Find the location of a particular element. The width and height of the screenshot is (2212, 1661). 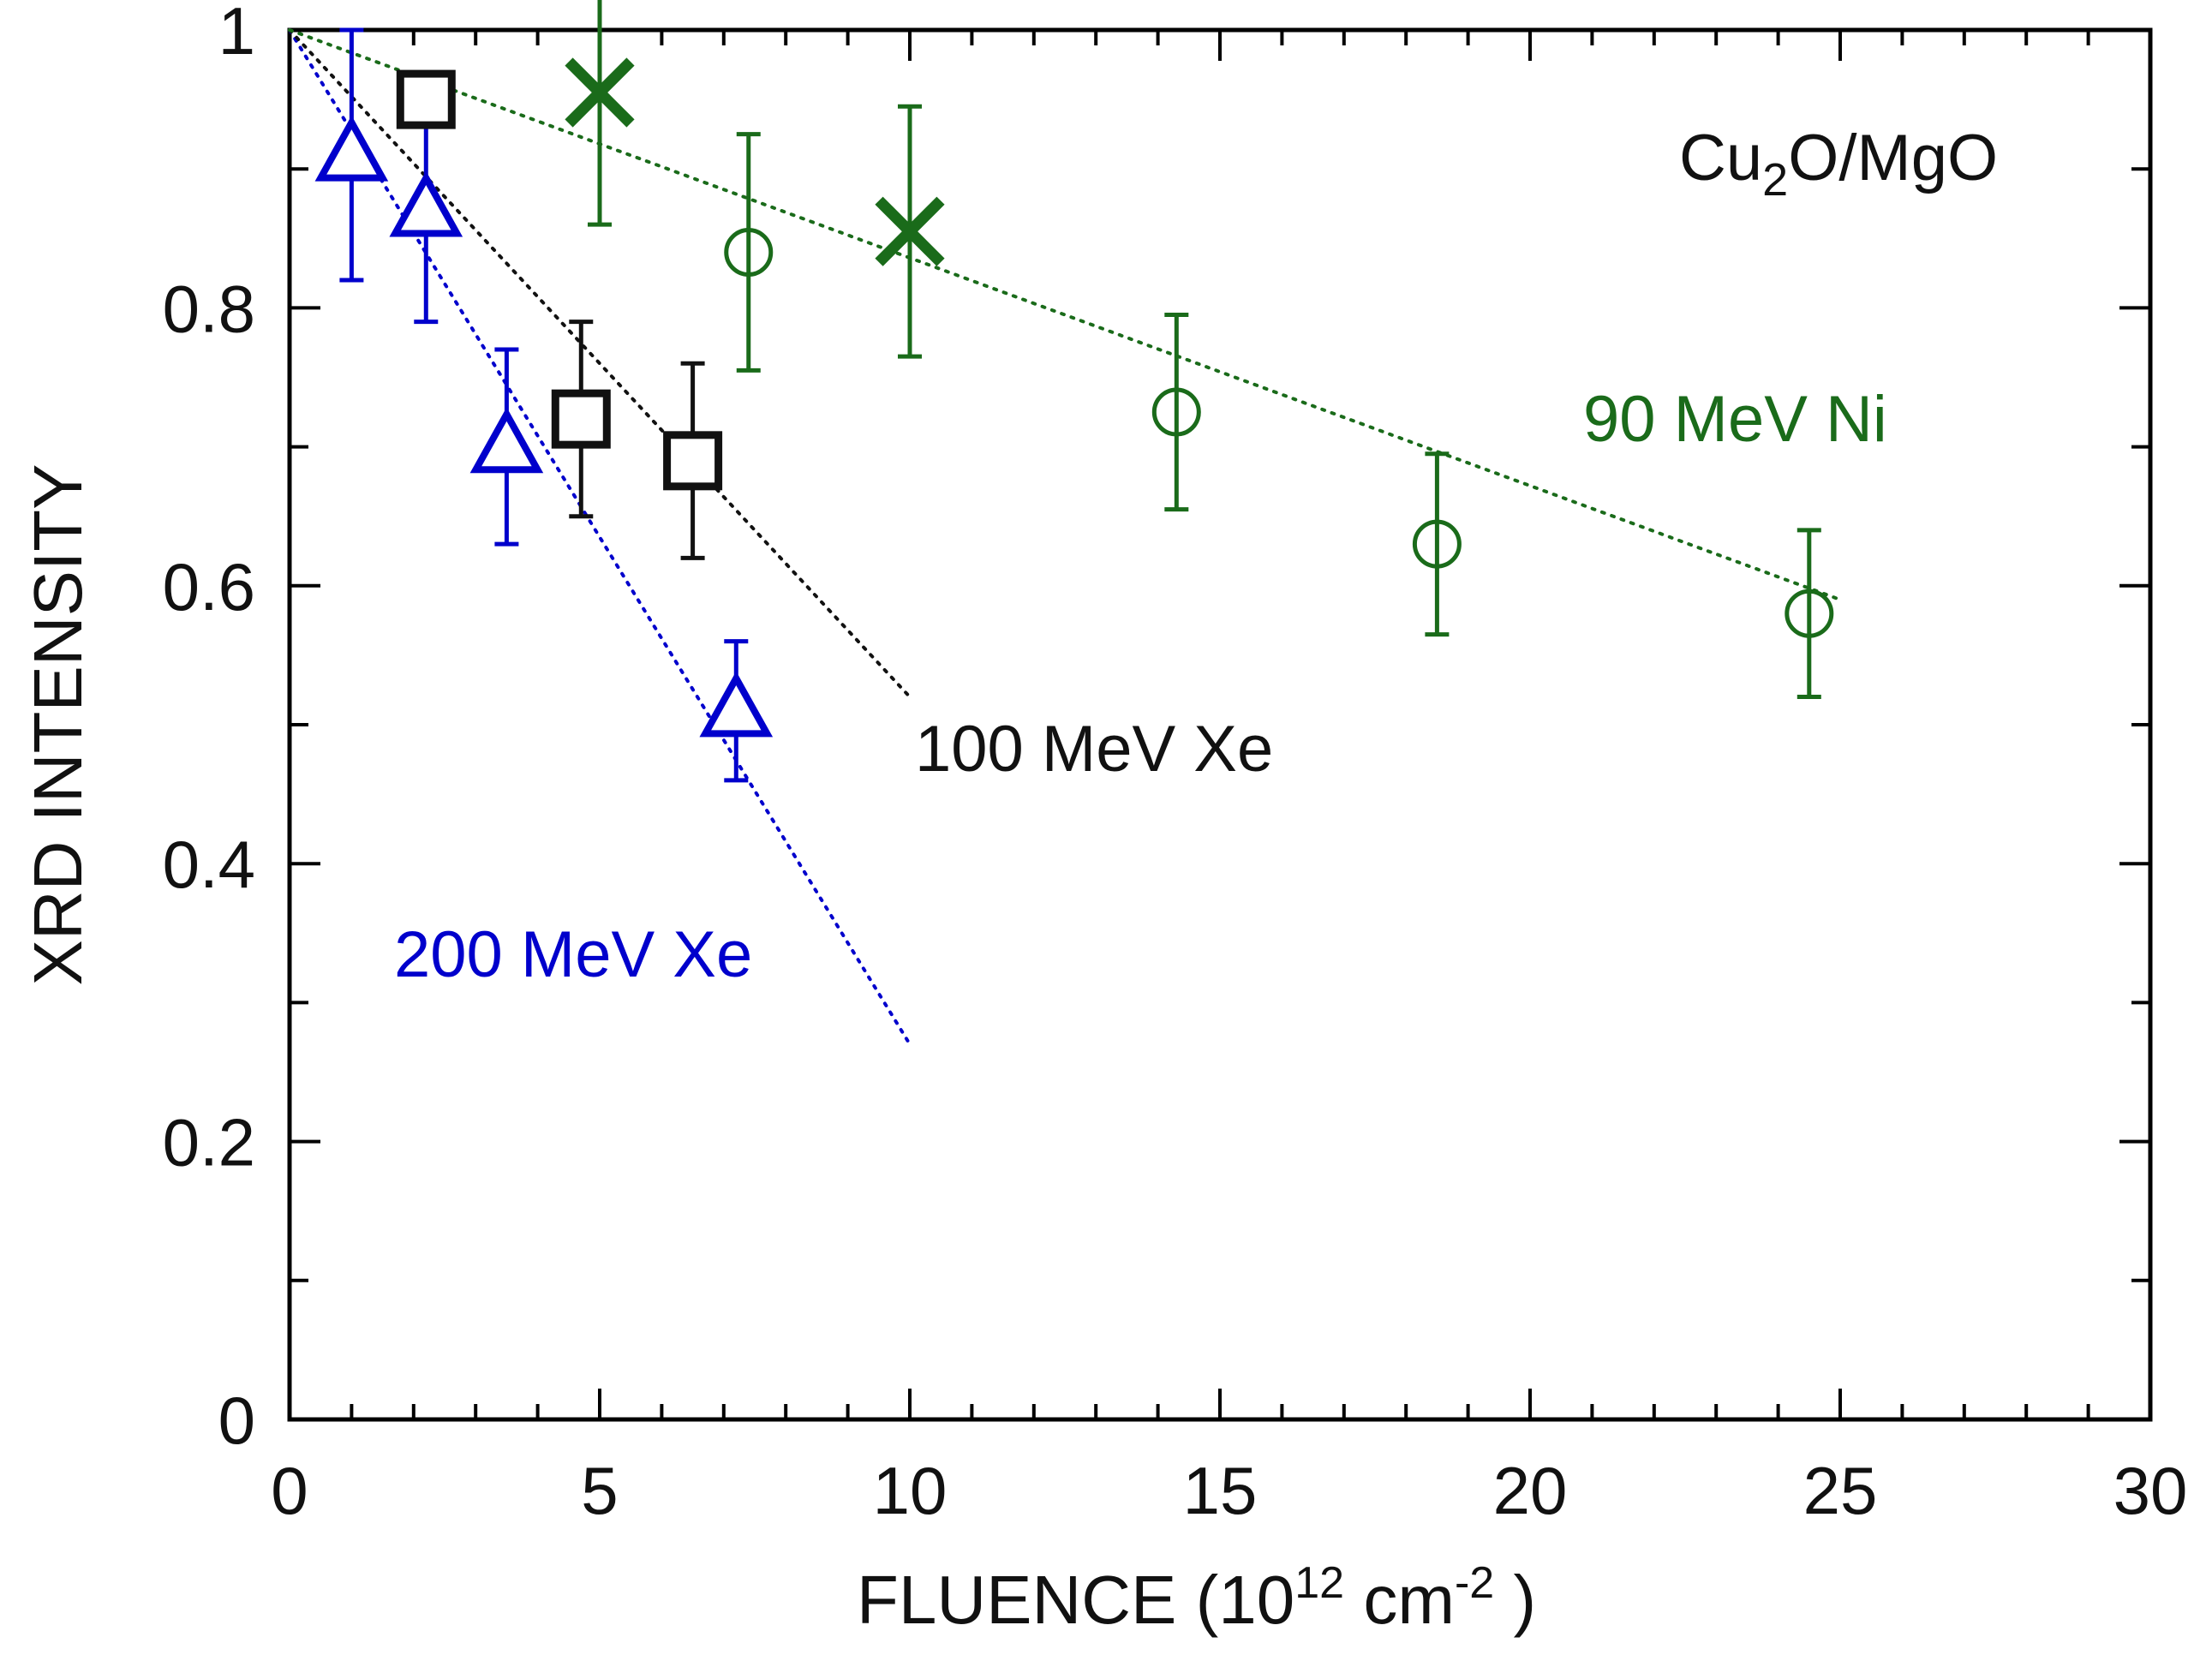

fit-line is located at coordinates (600, 364).